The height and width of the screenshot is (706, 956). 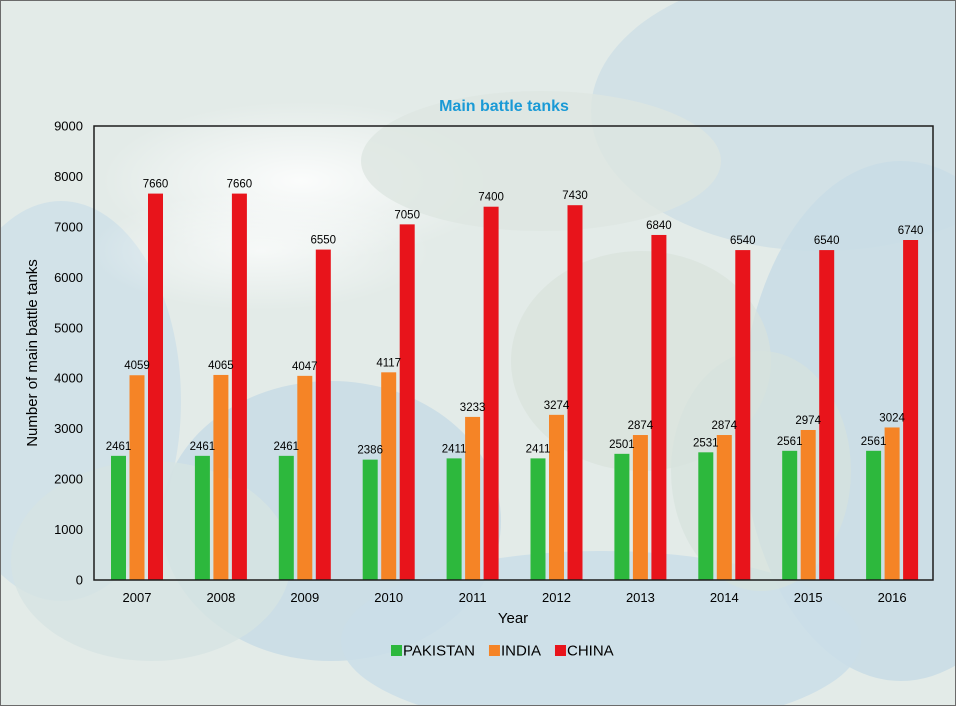 I want to click on x-tick-label: 2007, so click(x=137, y=597).